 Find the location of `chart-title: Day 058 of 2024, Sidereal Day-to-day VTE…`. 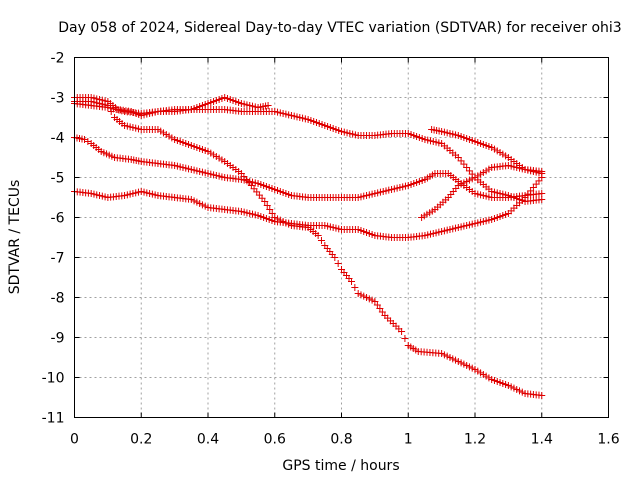

chart-title: Day 058 of 2024, Sidereal Day-to-day VTE… is located at coordinates (339, 28).